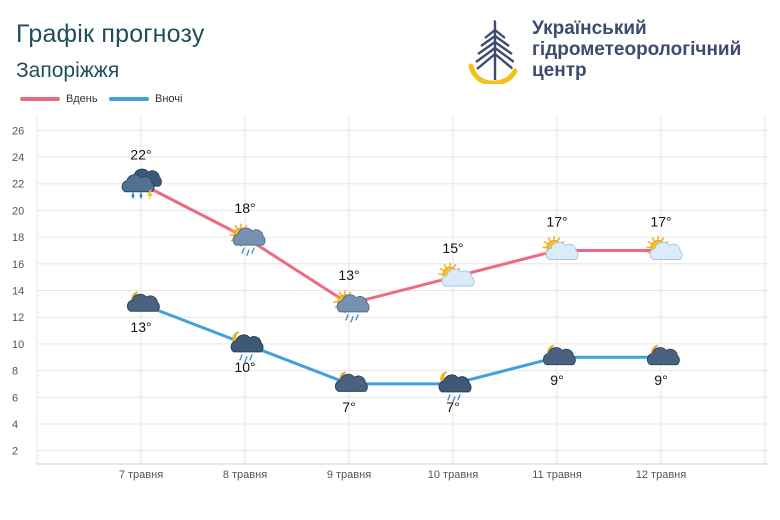  What do you see at coordinates (452, 248) in the screenshot?
I see `day-temperature-label: 15°` at bounding box center [452, 248].